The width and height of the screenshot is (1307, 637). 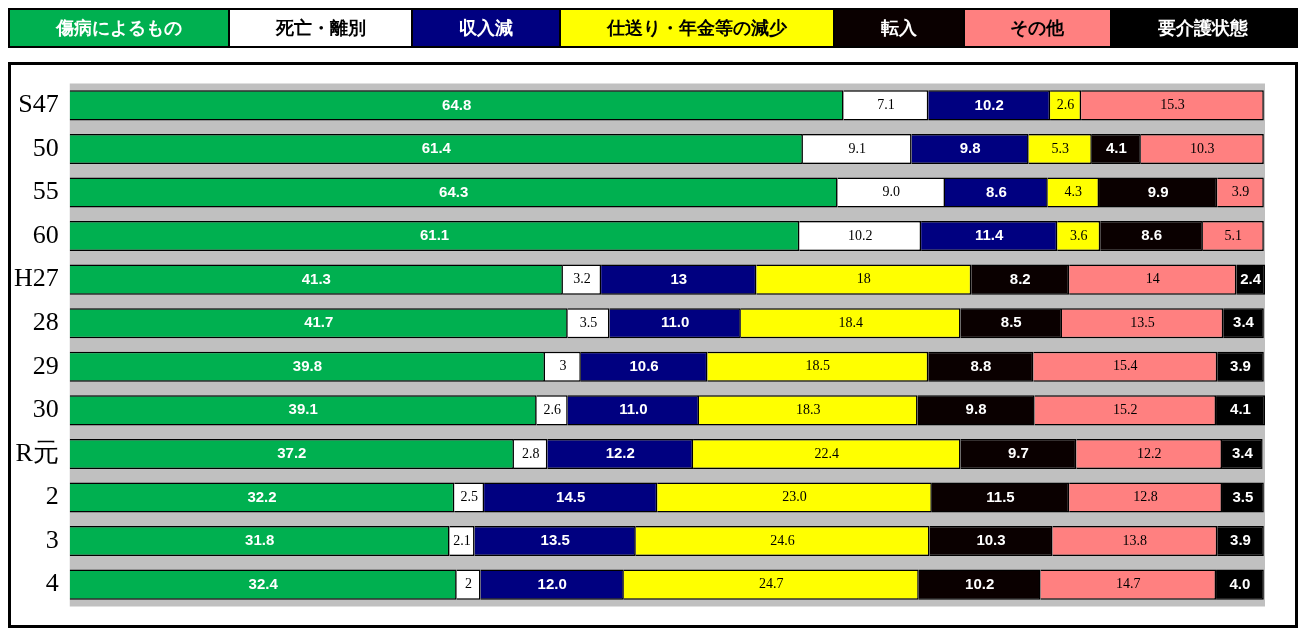 I want to click on data-label: 24.6, so click(x=782, y=540).